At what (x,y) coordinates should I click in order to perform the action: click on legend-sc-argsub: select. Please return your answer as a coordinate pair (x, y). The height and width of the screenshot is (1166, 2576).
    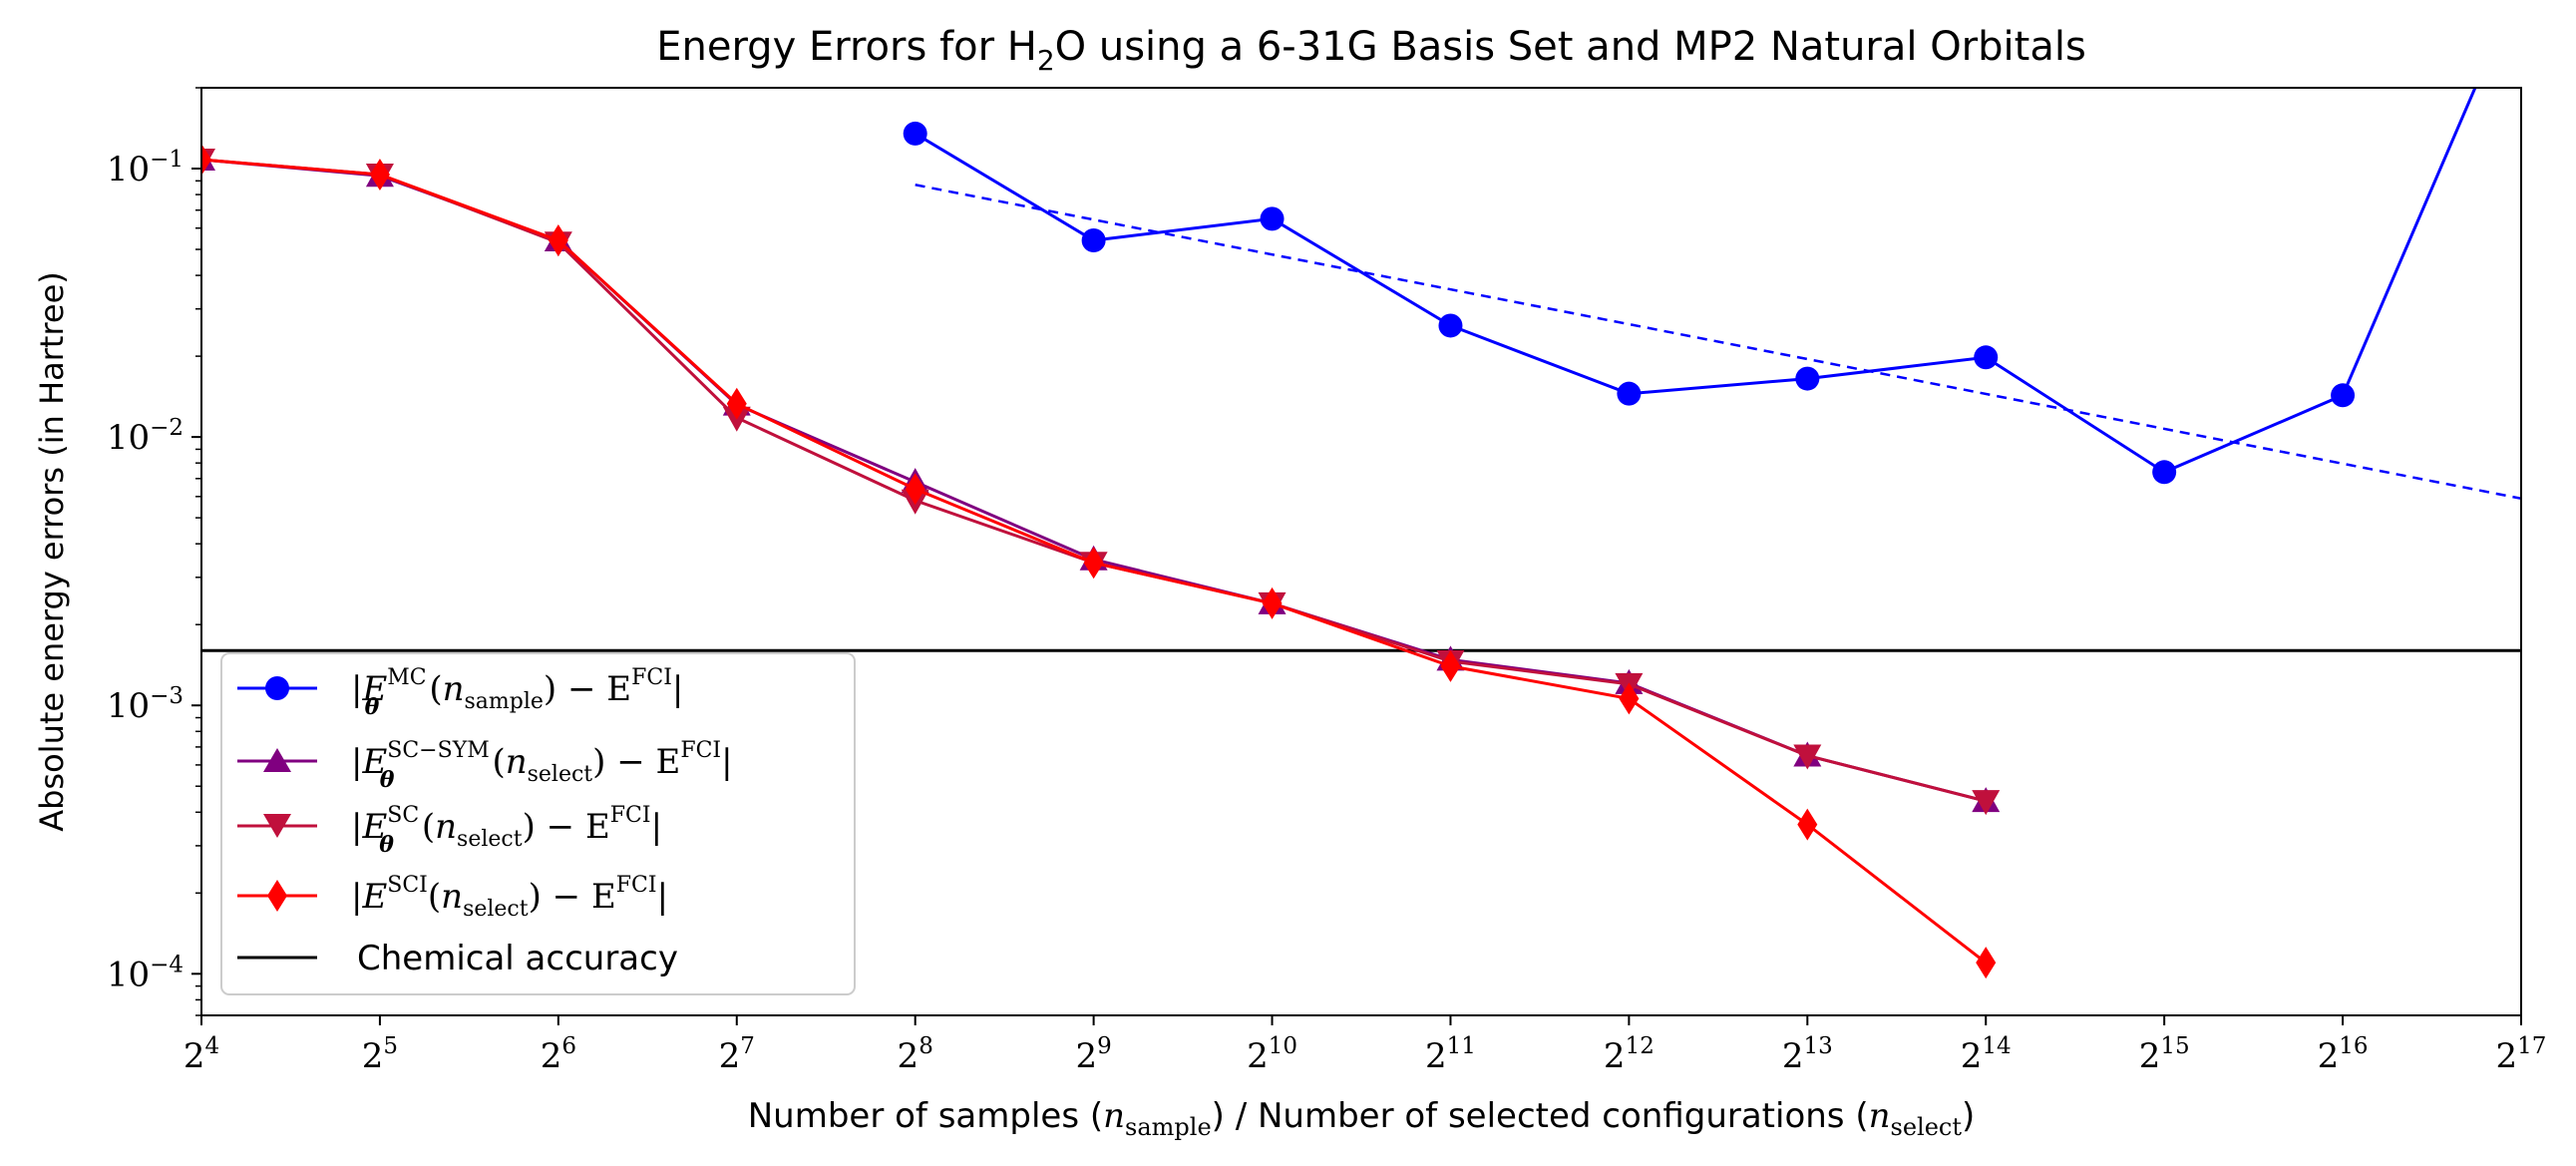
    Looking at the image, I should click on (490, 839).